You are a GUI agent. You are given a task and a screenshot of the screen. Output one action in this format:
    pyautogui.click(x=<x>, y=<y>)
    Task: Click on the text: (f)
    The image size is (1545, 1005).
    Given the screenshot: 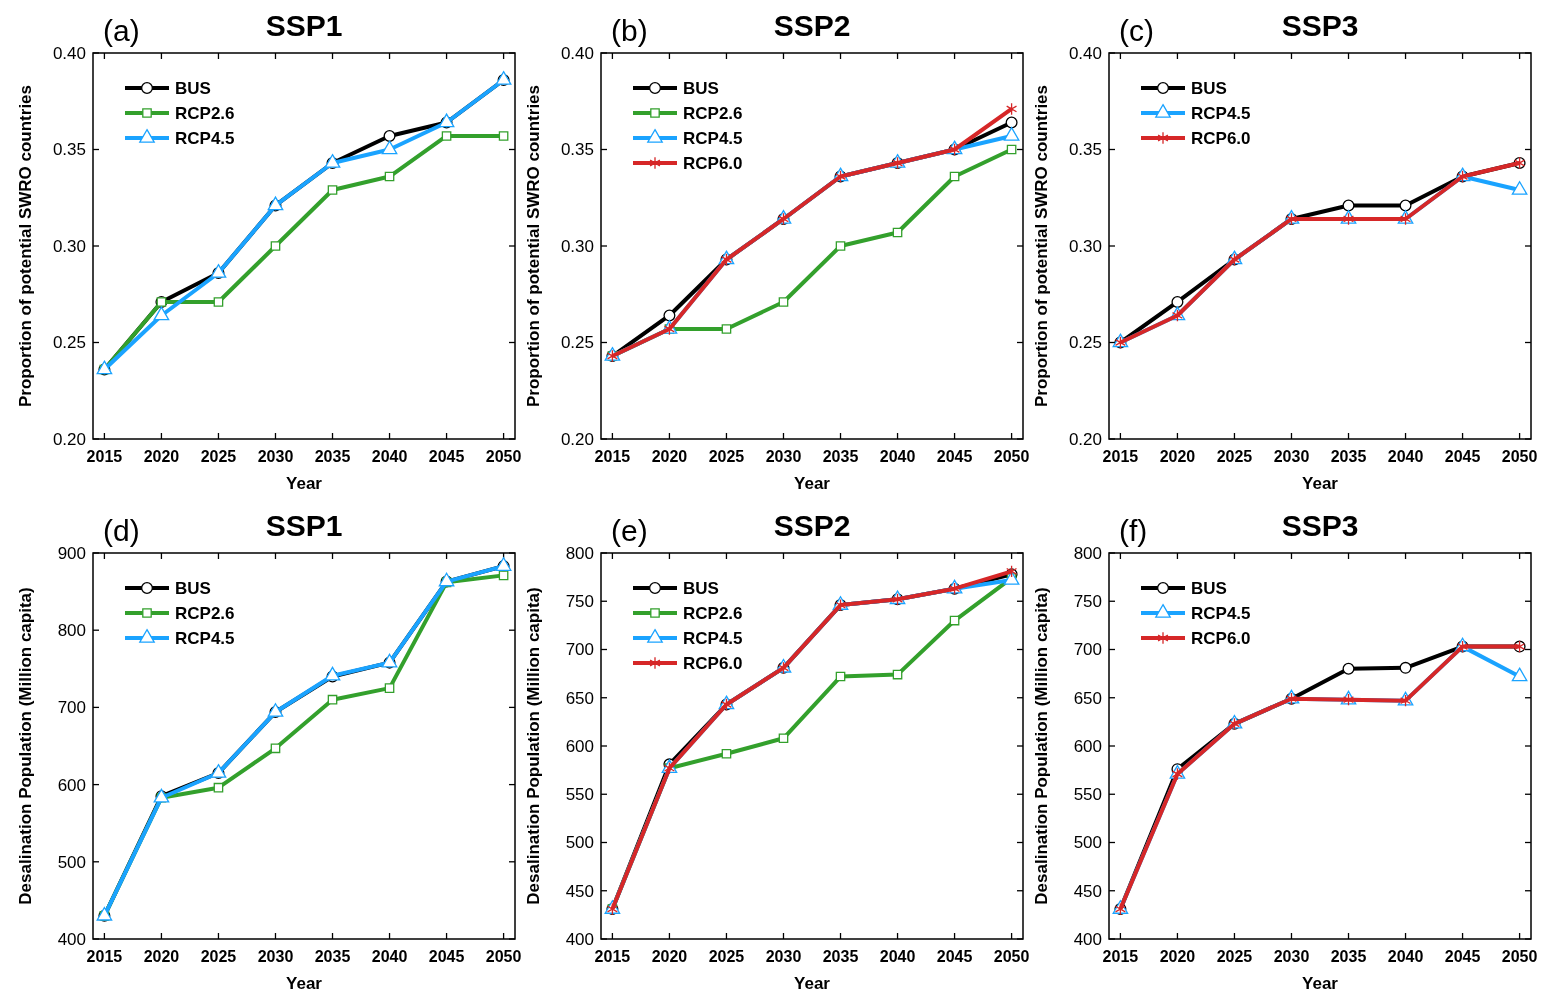 What is the action you would take?
    pyautogui.click(x=1133, y=530)
    